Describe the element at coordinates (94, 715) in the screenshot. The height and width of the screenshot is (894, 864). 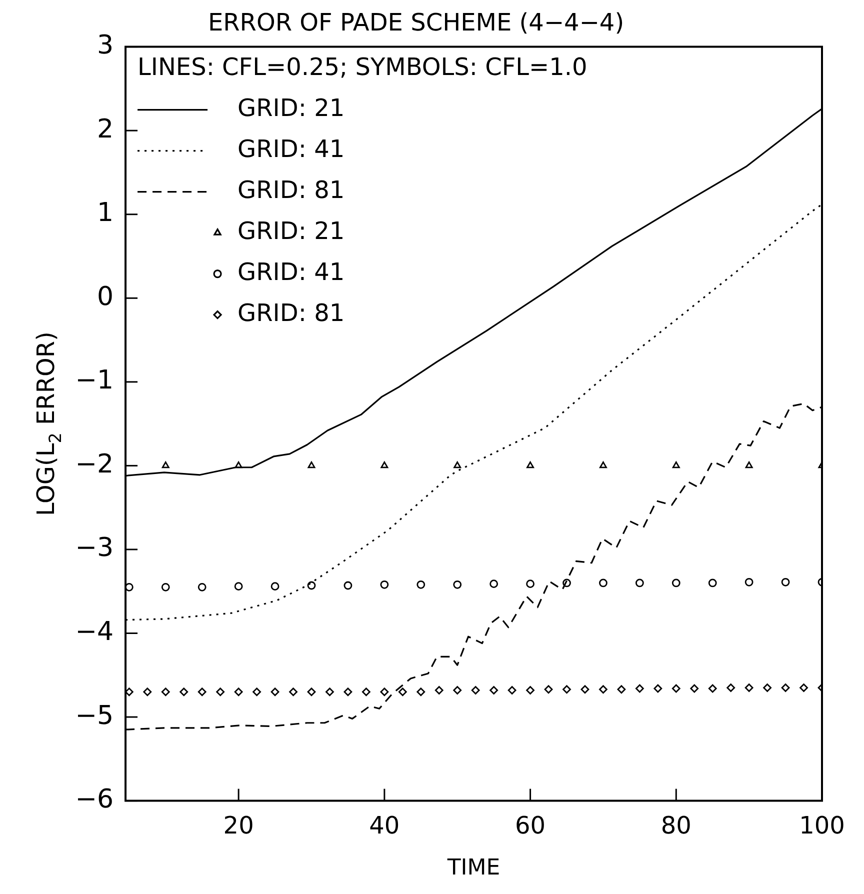
I see `y-tick-label: −5` at that location.